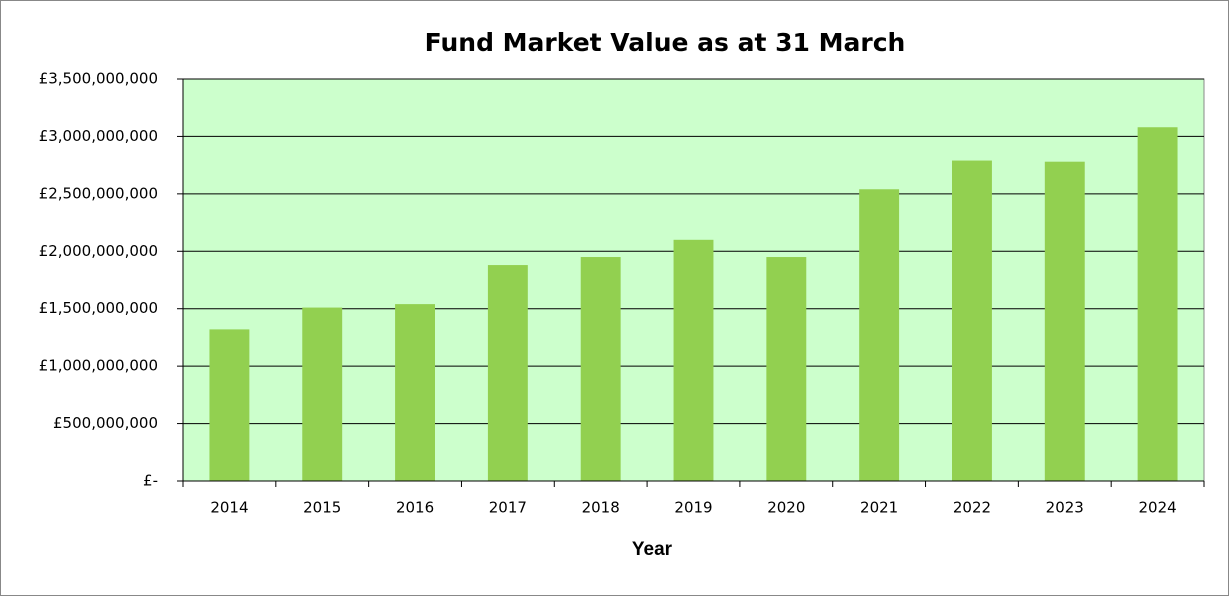  What do you see at coordinates (150, 481) in the screenshot?
I see `y-tick-label: £-` at bounding box center [150, 481].